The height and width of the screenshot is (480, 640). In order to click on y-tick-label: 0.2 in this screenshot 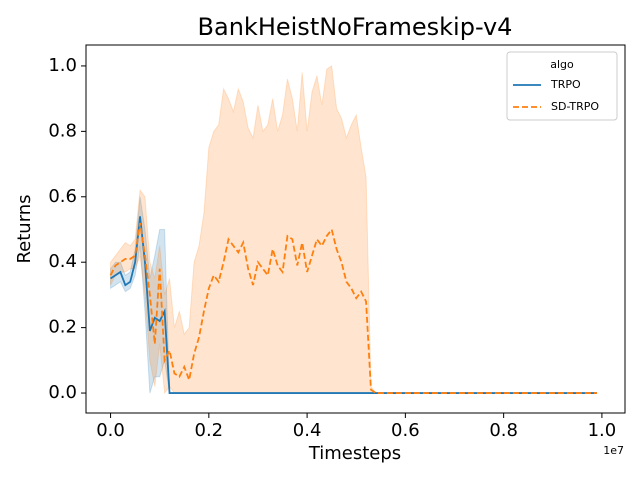, I will do `click(62, 327)`.